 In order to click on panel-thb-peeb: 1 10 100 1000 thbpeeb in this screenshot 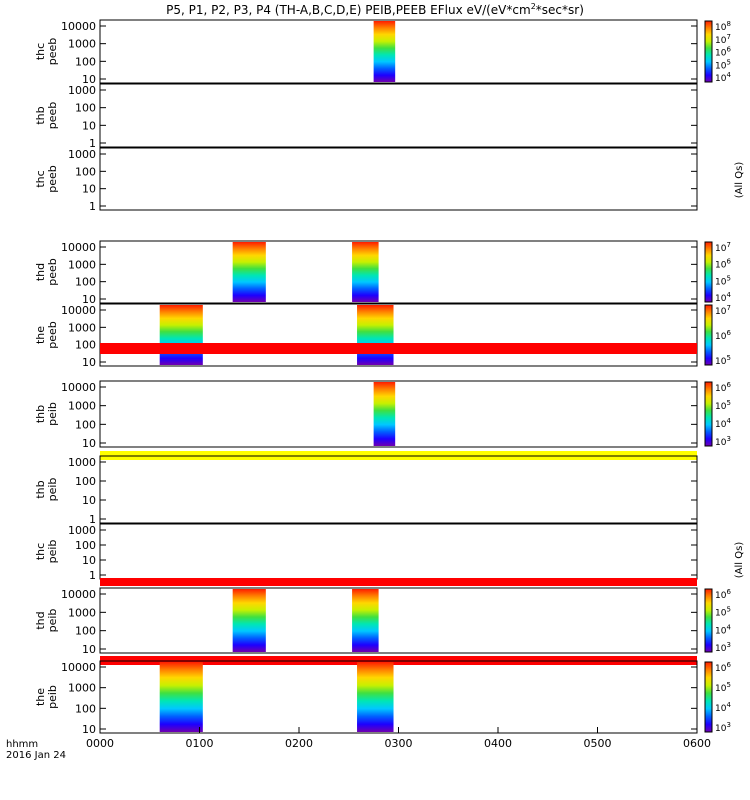, I will do `click(366, 116)`.